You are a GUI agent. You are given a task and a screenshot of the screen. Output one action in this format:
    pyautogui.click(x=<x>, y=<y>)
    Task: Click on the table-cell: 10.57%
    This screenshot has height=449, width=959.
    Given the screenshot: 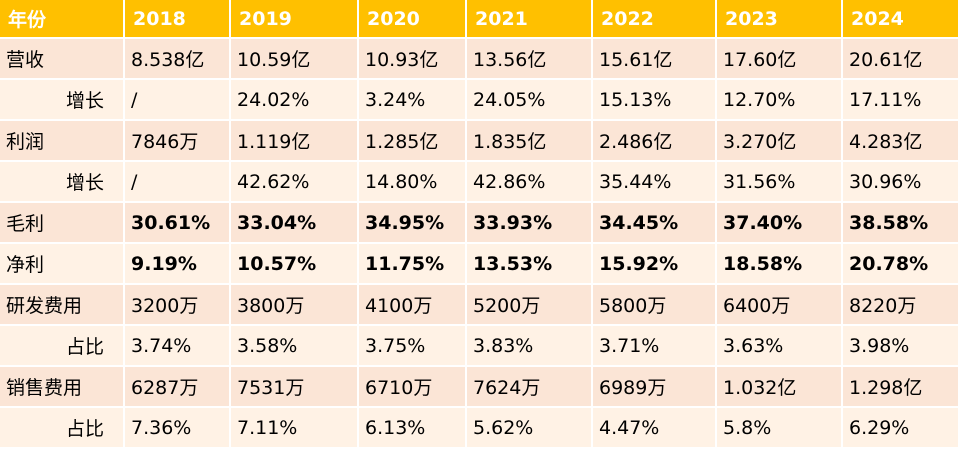 What is the action you would take?
    pyautogui.click(x=294, y=263)
    